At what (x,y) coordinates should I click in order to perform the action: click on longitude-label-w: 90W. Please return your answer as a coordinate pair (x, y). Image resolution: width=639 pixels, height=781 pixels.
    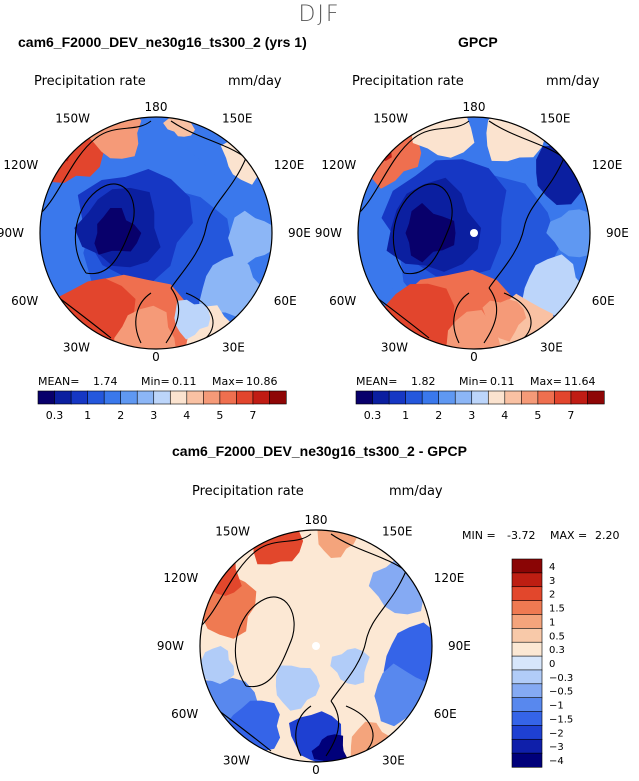
    Looking at the image, I should click on (12, 233).